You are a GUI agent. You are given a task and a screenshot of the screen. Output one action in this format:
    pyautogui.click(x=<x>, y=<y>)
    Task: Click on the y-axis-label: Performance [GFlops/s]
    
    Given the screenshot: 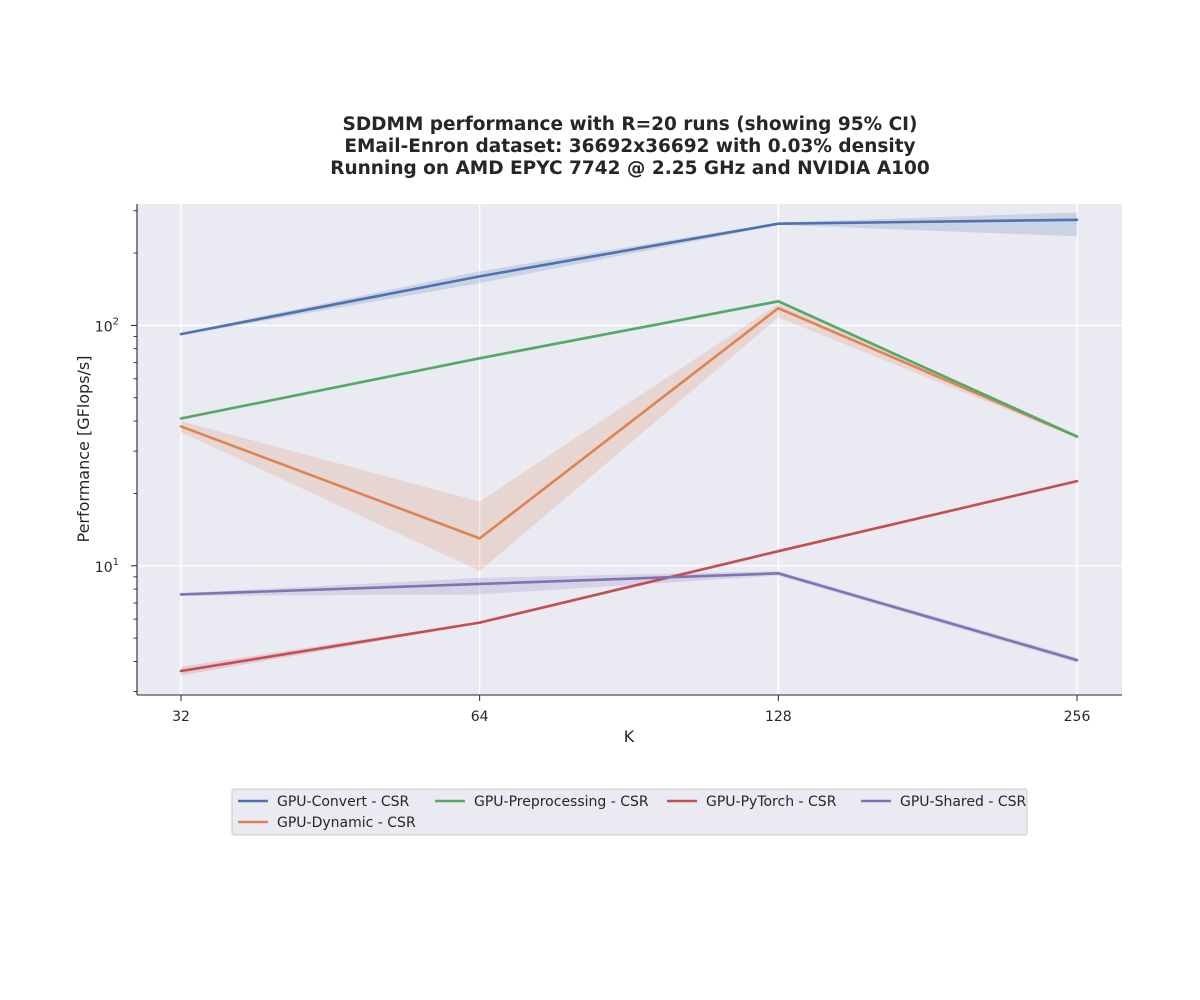 What is the action you would take?
    pyautogui.click(x=83, y=448)
    